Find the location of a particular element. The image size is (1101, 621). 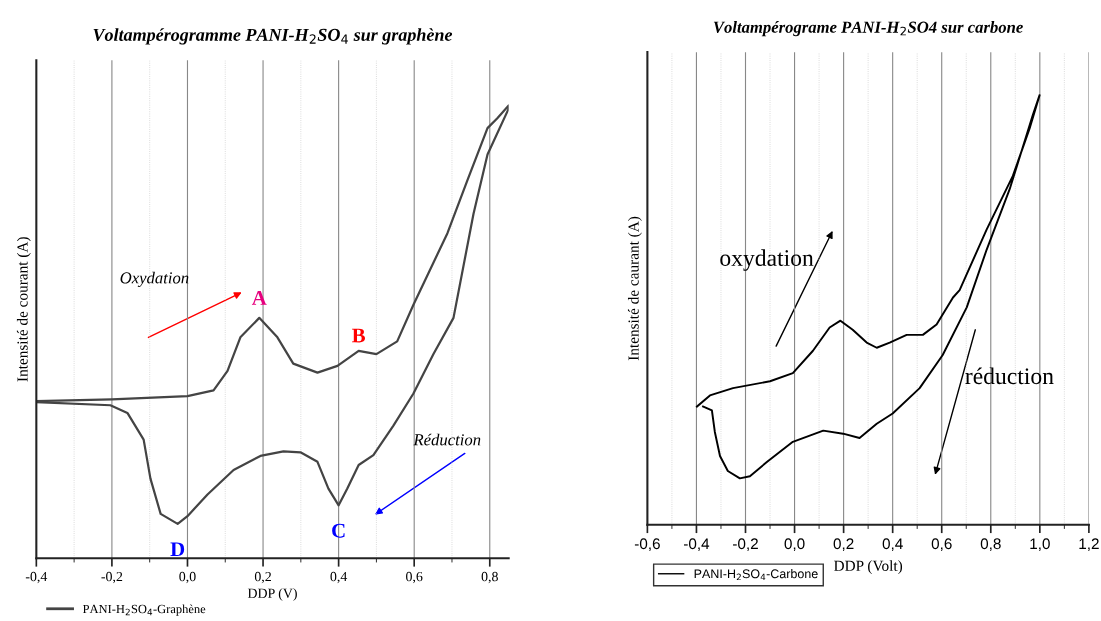

x-tick-label: 1,0 is located at coordinates (1040, 544).